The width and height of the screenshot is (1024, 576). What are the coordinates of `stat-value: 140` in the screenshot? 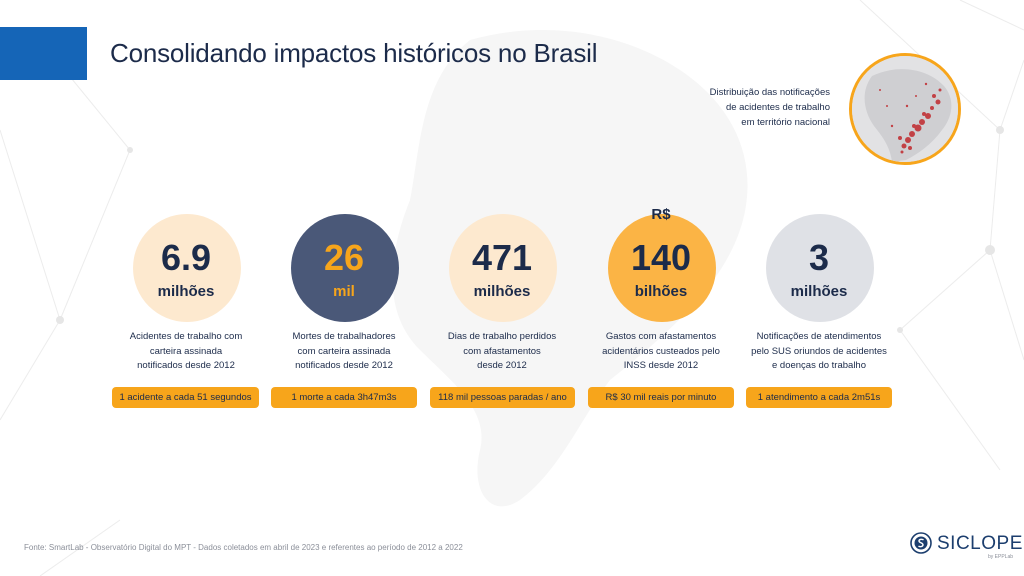 It's located at (661, 257).